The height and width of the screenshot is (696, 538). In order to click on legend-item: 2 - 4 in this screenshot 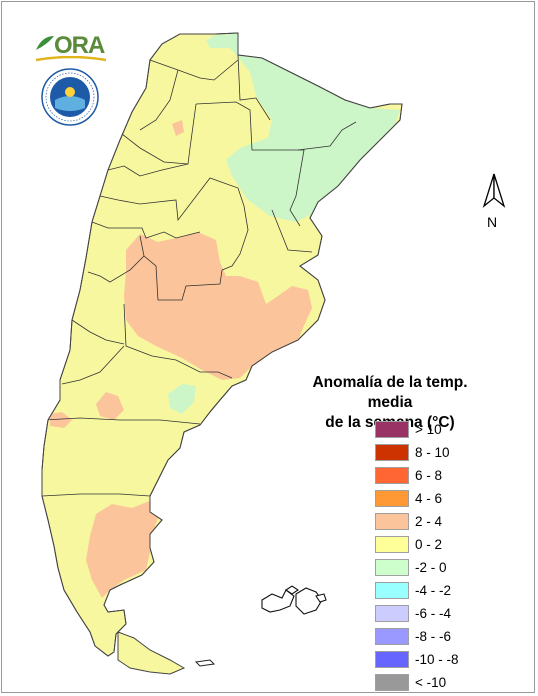, I will do `click(417, 521)`.